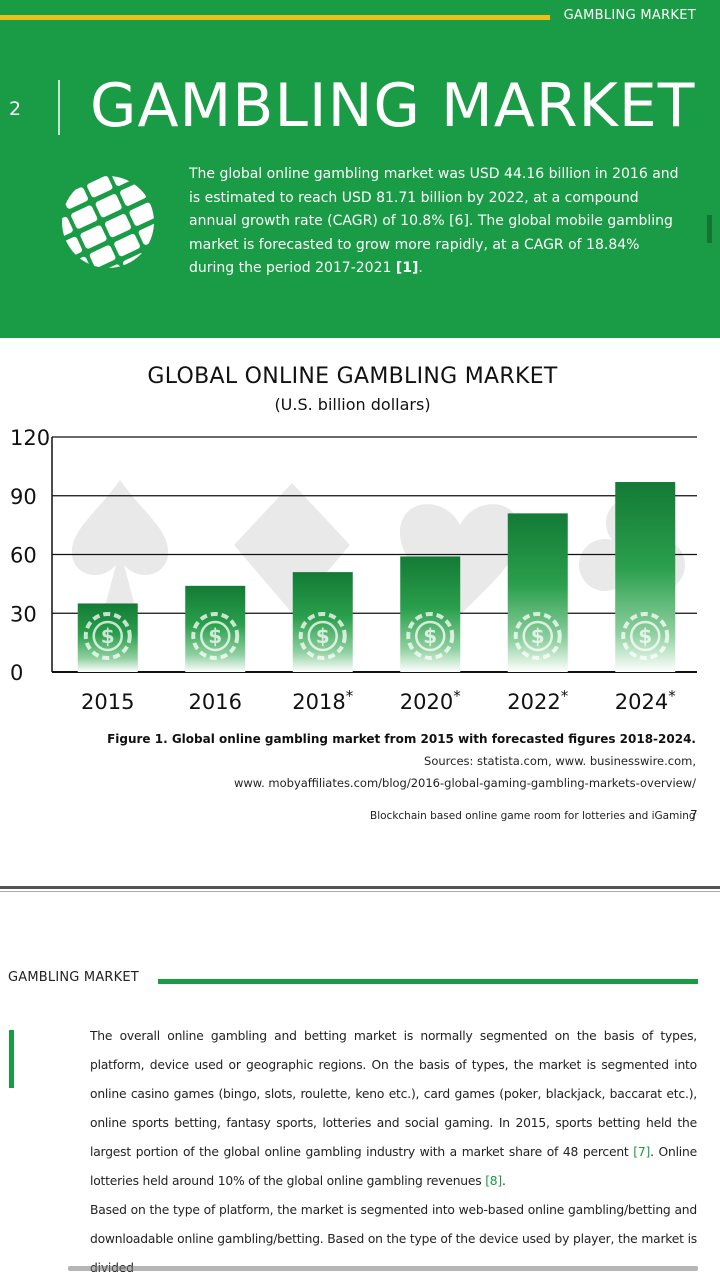 This screenshot has width=720, height=1280. Describe the element at coordinates (16, 673) in the screenshot. I see `y-tick-label: 0` at that location.